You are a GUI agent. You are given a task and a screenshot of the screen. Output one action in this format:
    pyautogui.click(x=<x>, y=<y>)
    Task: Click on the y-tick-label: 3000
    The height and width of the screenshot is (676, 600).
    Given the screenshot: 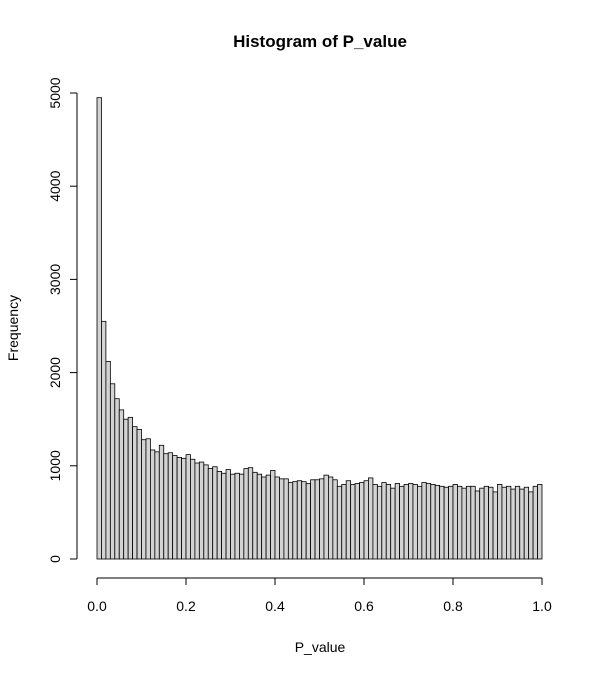 What is the action you would take?
    pyautogui.click(x=55, y=279)
    